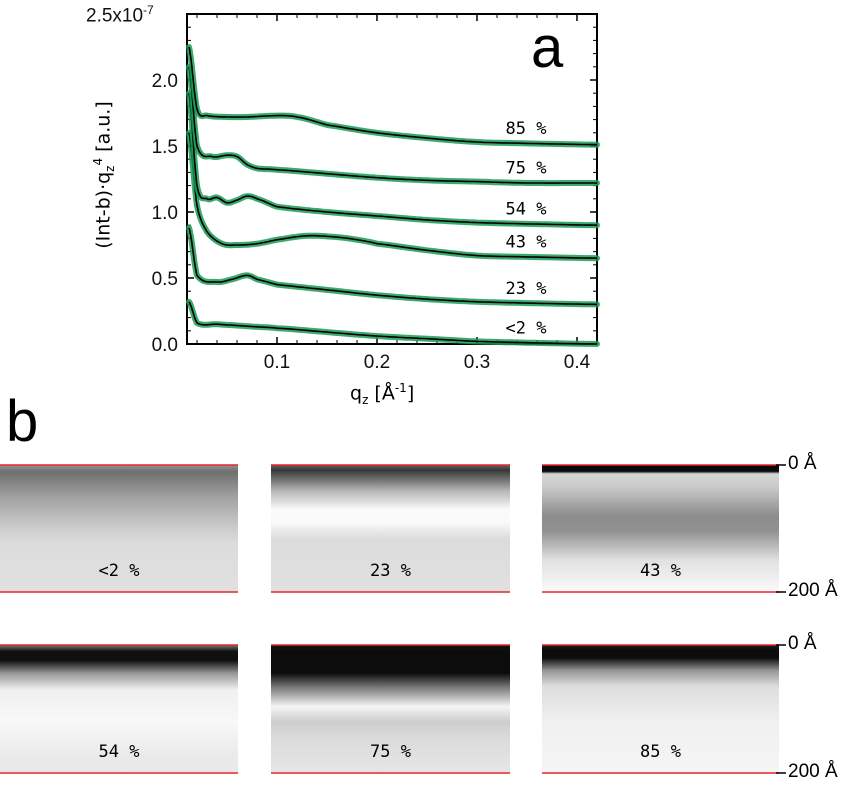 This screenshot has width=850, height=785. I want to click on x-tick-label: 0.4, so click(577, 362).